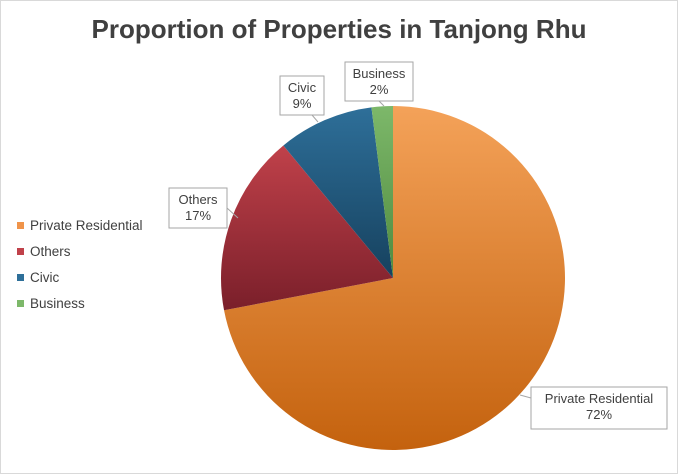 This screenshot has width=678, height=474. What do you see at coordinates (80, 251) in the screenshot?
I see `legend-item-others: Others` at bounding box center [80, 251].